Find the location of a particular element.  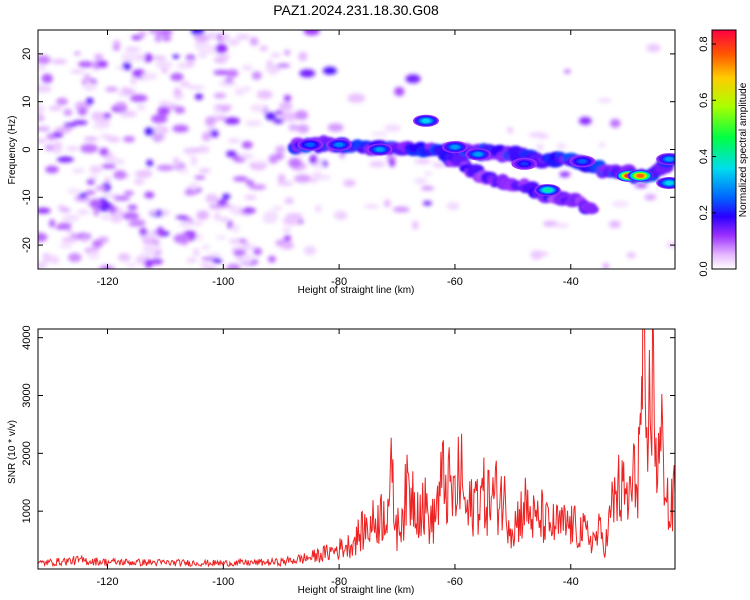

snr-y-label: SNR (10 * v/v) is located at coordinates (12, 452).